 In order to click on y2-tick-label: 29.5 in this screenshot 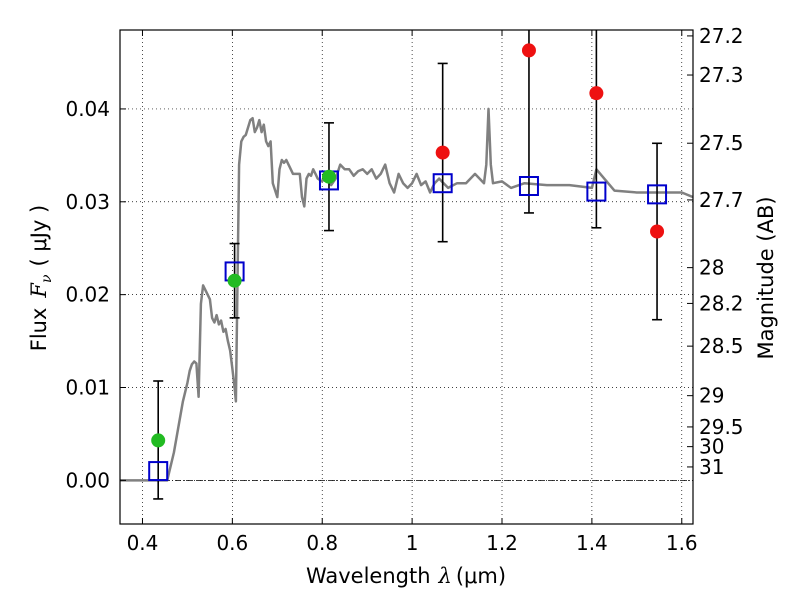, I will do `click(721, 427)`.